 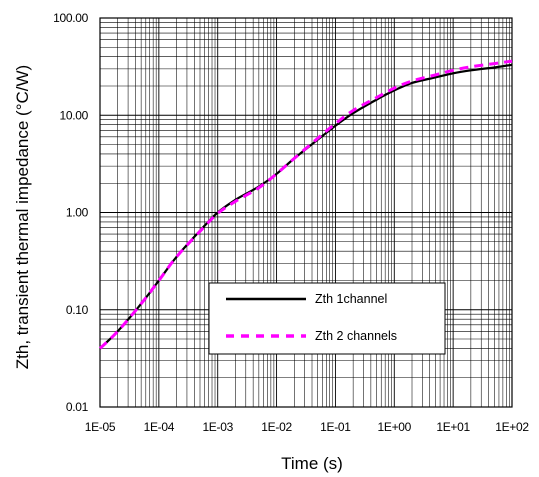 What do you see at coordinates (395, 427) in the screenshot?
I see `x-tick-label: 1E+00` at bounding box center [395, 427].